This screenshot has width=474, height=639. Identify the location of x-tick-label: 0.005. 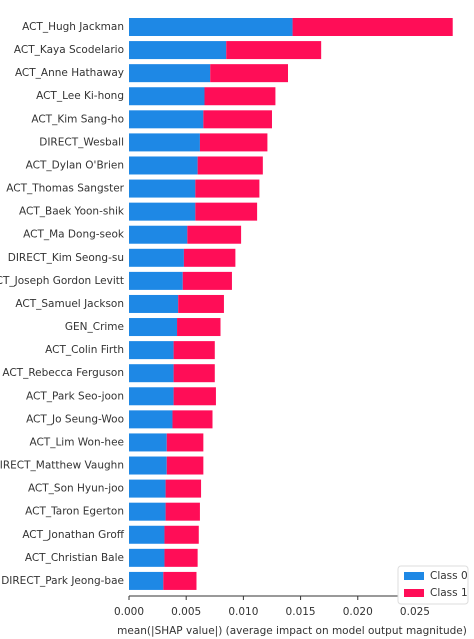
(186, 612).